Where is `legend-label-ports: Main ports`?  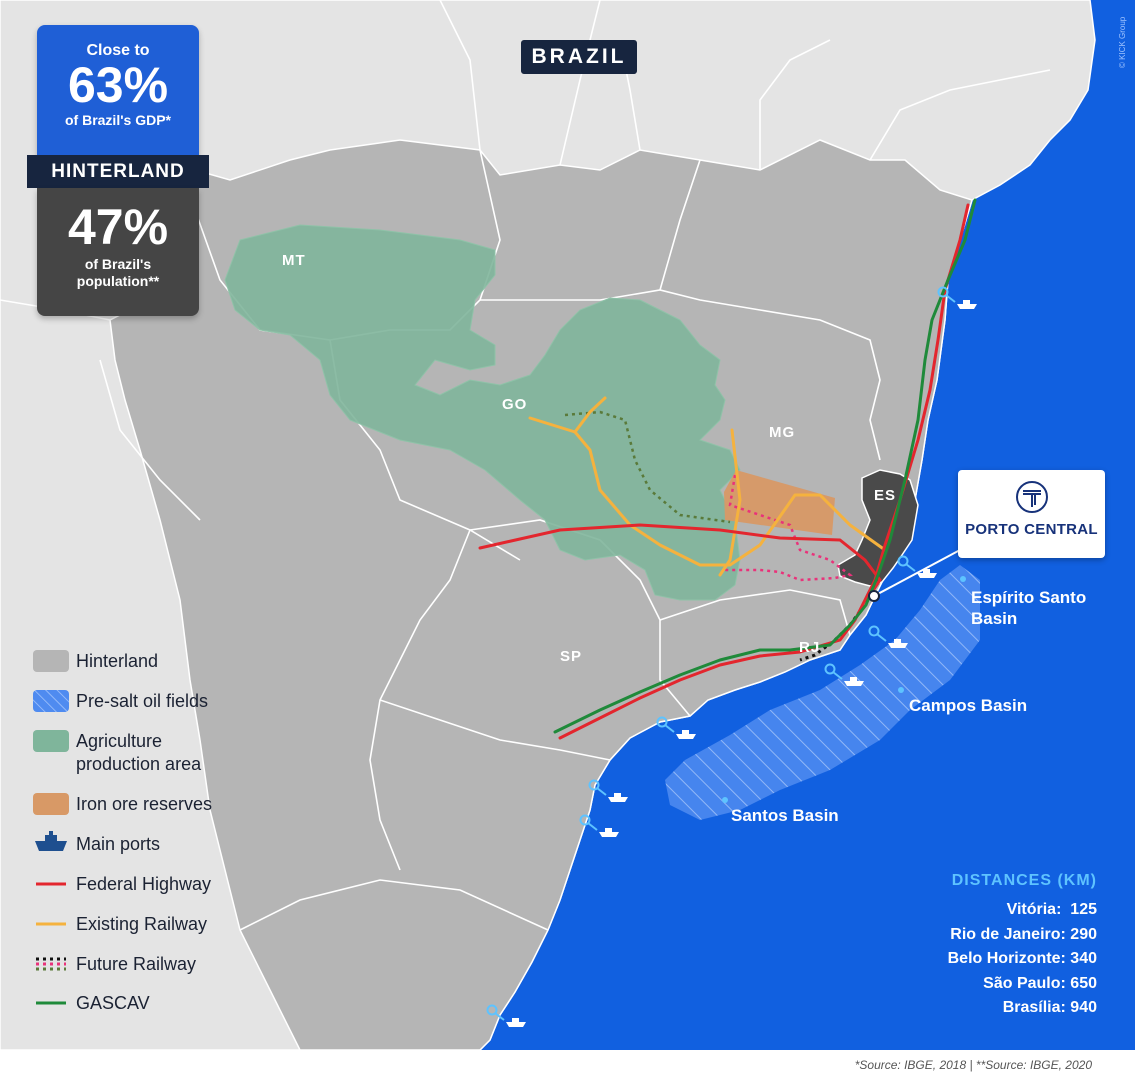 legend-label-ports: Main ports is located at coordinates (118, 844).